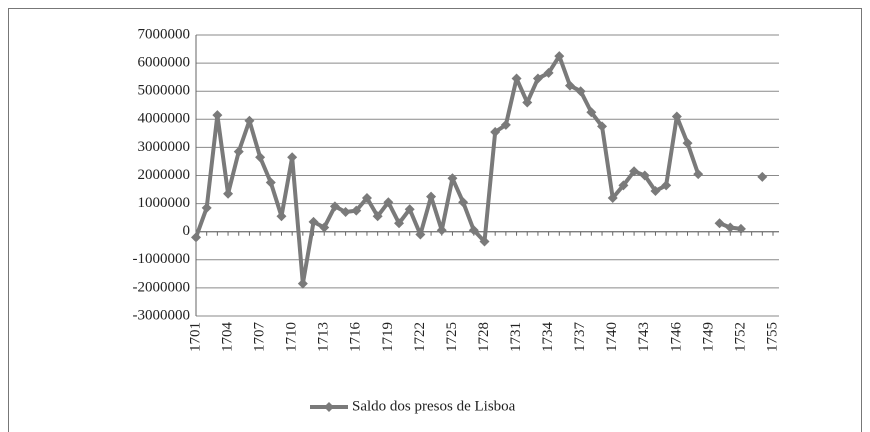 The width and height of the screenshot is (870, 432). What do you see at coordinates (187, 231) in the screenshot?
I see `y-tick-label: 0` at bounding box center [187, 231].